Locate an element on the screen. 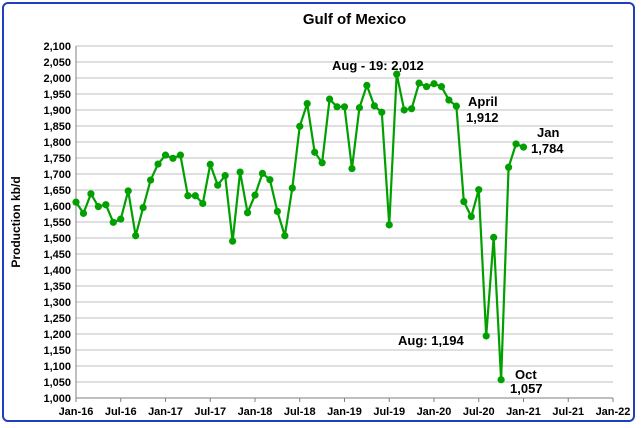  y-tick-label: 1,500 is located at coordinates (57, 239).